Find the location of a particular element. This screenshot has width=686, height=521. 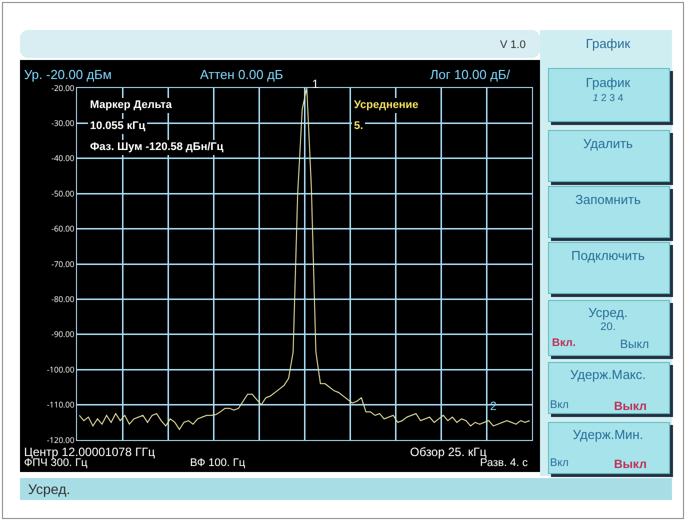

text: Разв. 4. с is located at coordinates (504, 463).